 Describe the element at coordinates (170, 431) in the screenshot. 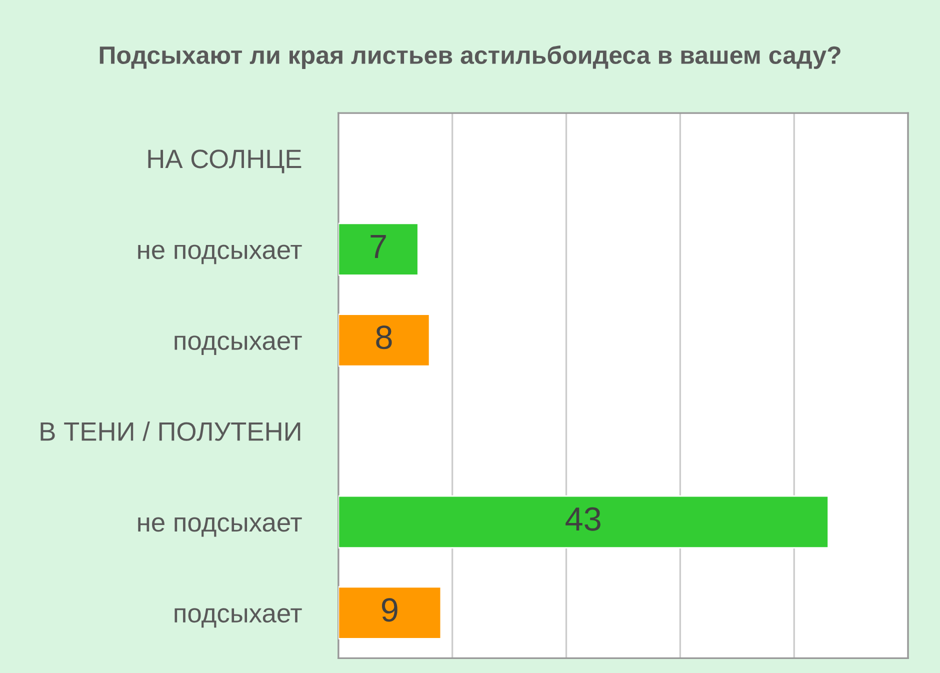

I see `y-tick-label: В ТЕНИ / ПОЛУТЕНИ` at that location.